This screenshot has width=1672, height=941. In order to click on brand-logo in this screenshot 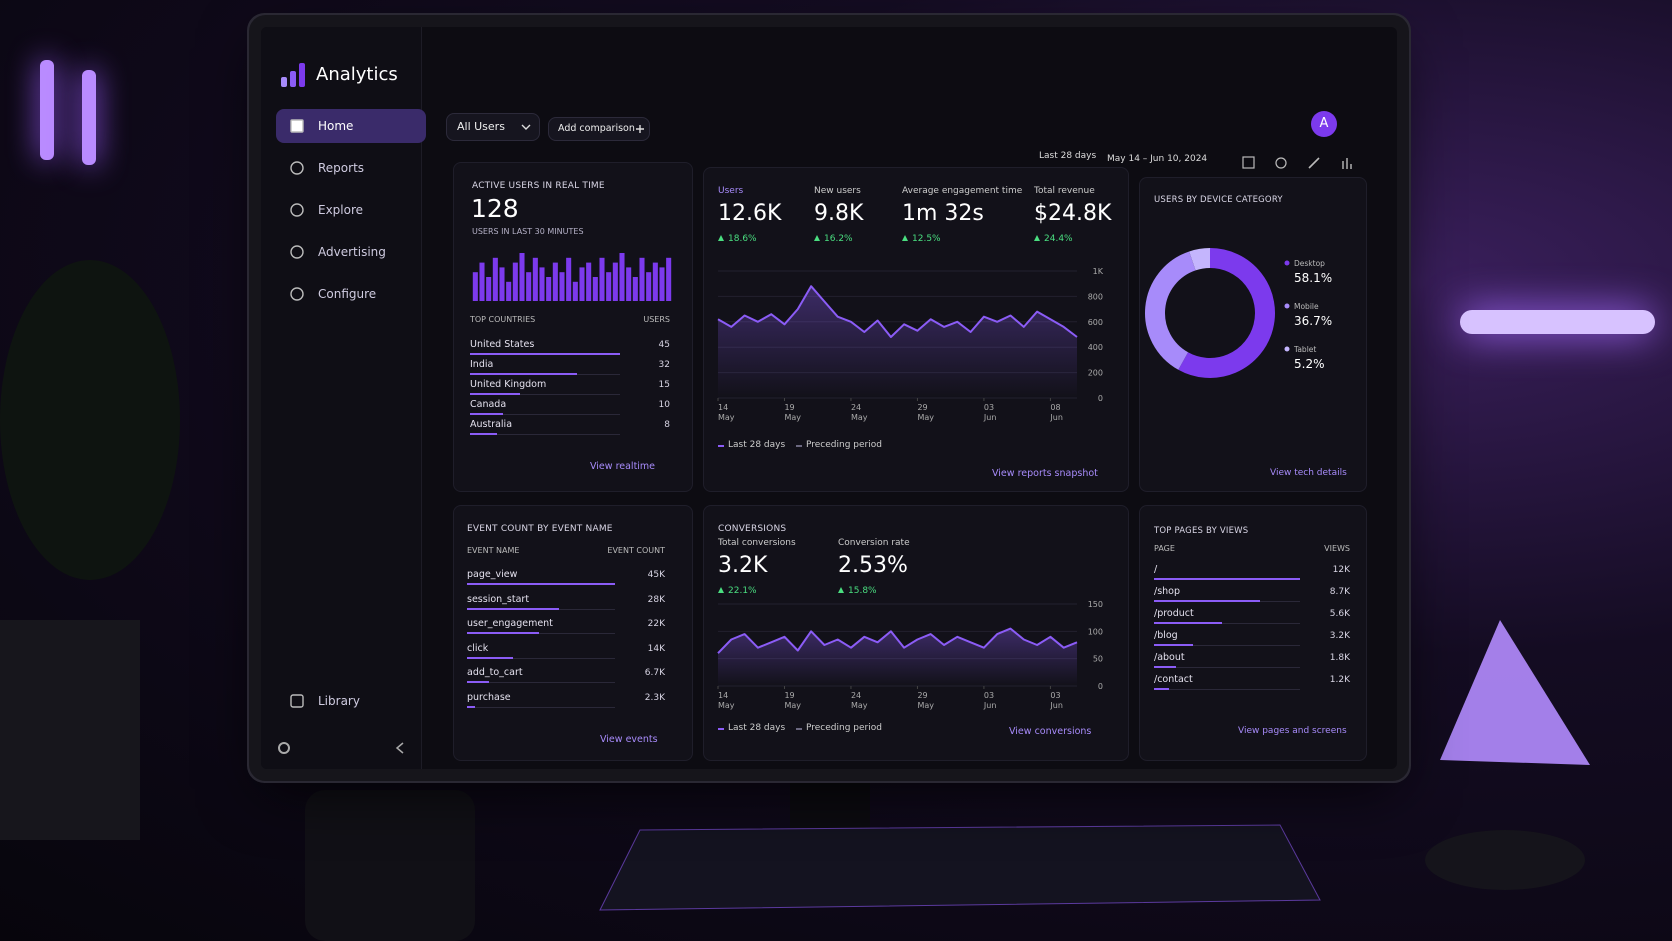, I will do `click(293, 75)`.